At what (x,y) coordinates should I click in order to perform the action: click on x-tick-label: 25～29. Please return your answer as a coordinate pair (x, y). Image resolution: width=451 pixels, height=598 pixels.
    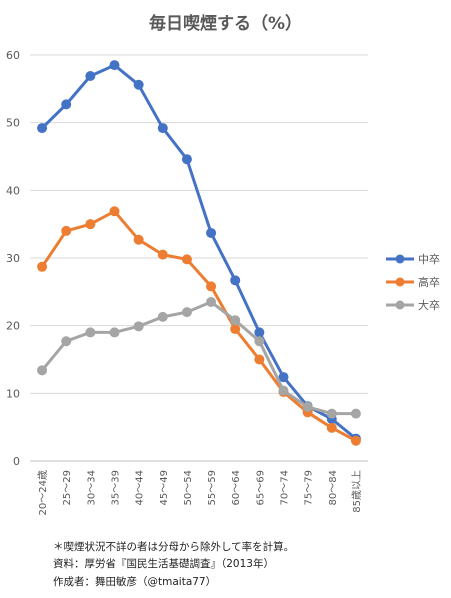
    Looking at the image, I should click on (67, 487).